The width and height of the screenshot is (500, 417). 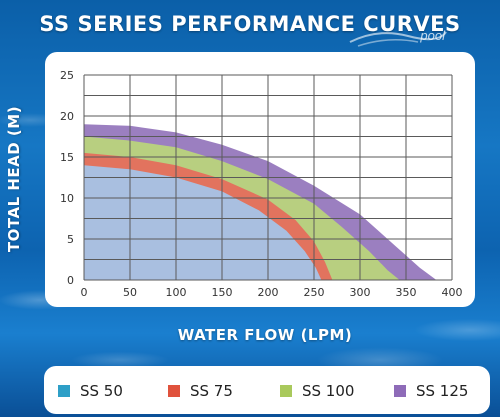 I want to click on legend-label-ss75: SS 75, so click(x=211, y=391).